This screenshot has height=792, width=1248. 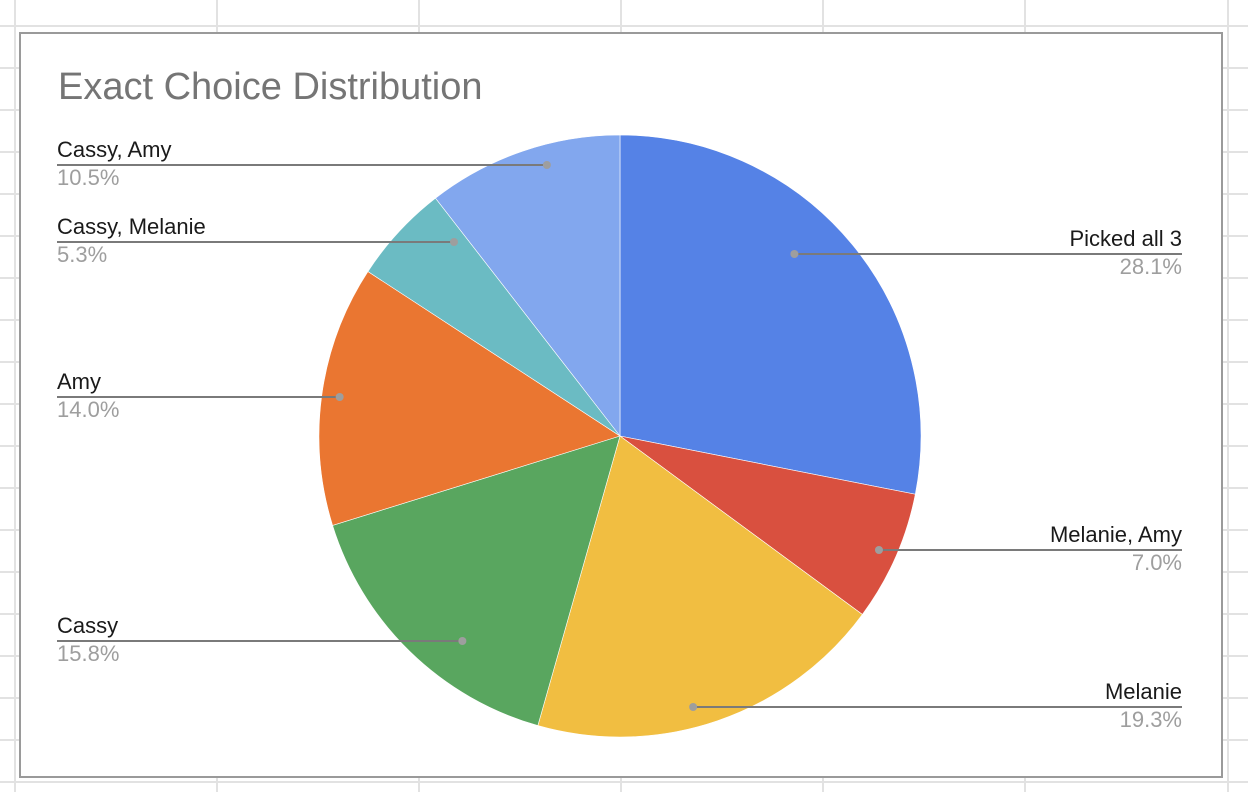 What do you see at coordinates (1125, 238) in the screenshot?
I see `slice-name: Picked all 3` at bounding box center [1125, 238].